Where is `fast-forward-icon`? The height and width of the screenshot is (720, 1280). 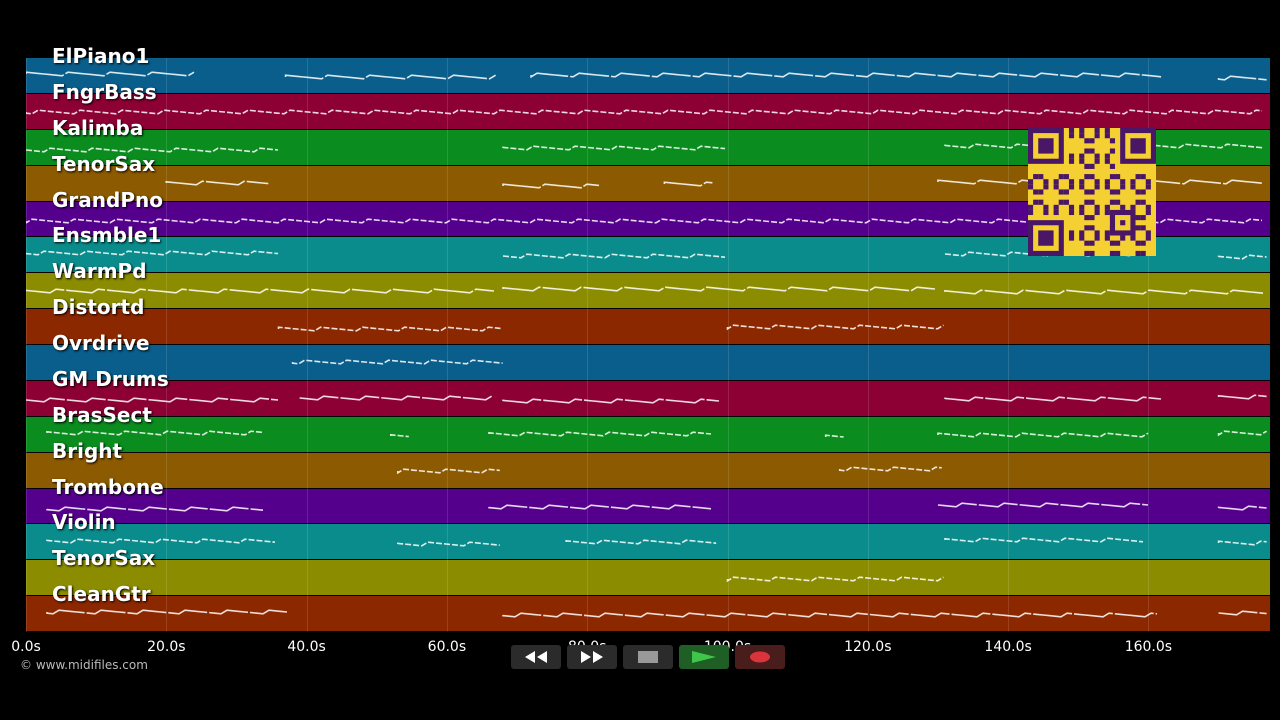 fast-forward-icon is located at coordinates (592, 657).